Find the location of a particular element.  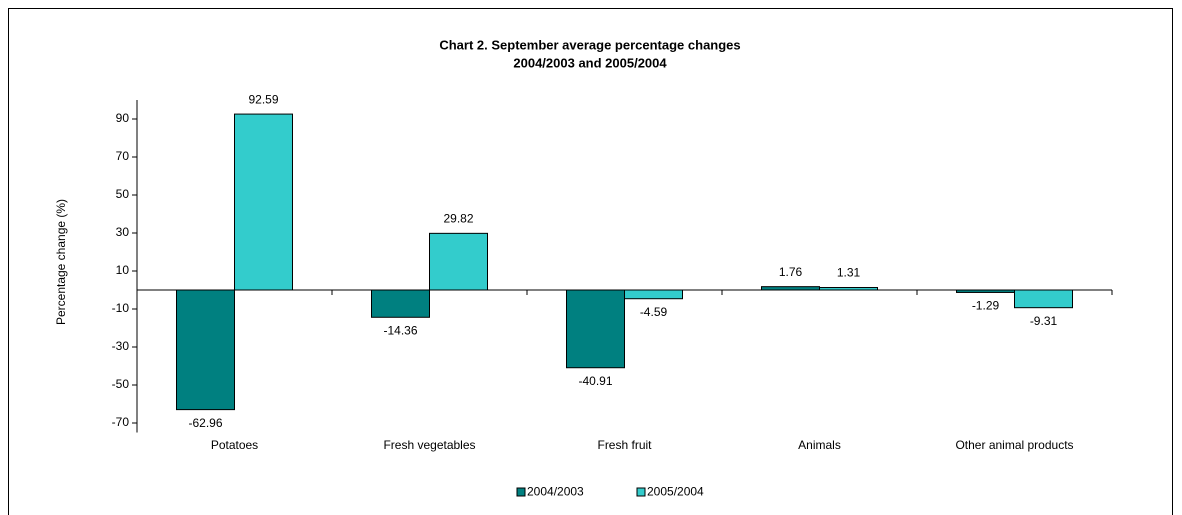

y-tick-label: -50 is located at coordinates (121, 384).